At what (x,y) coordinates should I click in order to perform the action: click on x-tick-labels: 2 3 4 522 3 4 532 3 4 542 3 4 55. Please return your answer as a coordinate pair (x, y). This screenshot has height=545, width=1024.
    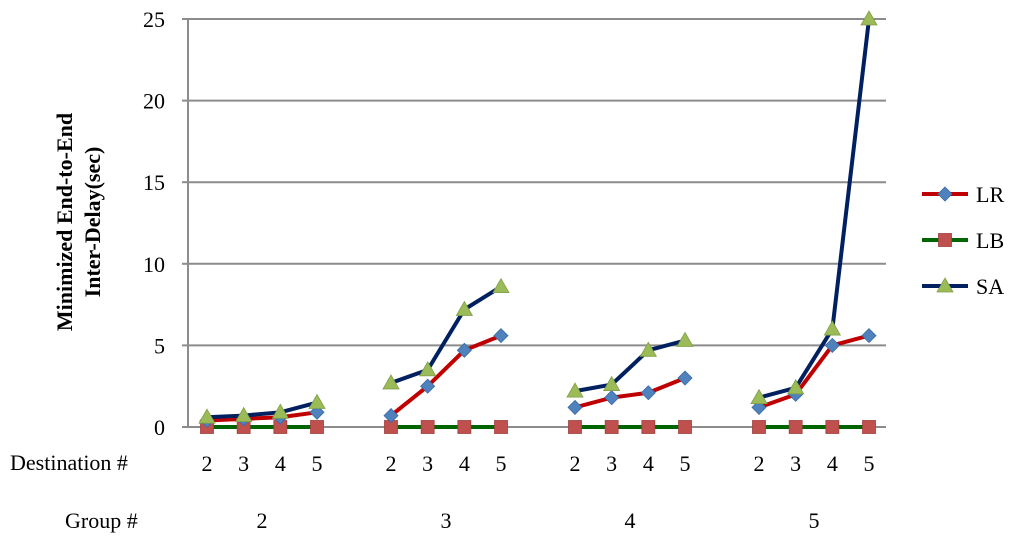
    Looking at the image, I should click on (538, 492).